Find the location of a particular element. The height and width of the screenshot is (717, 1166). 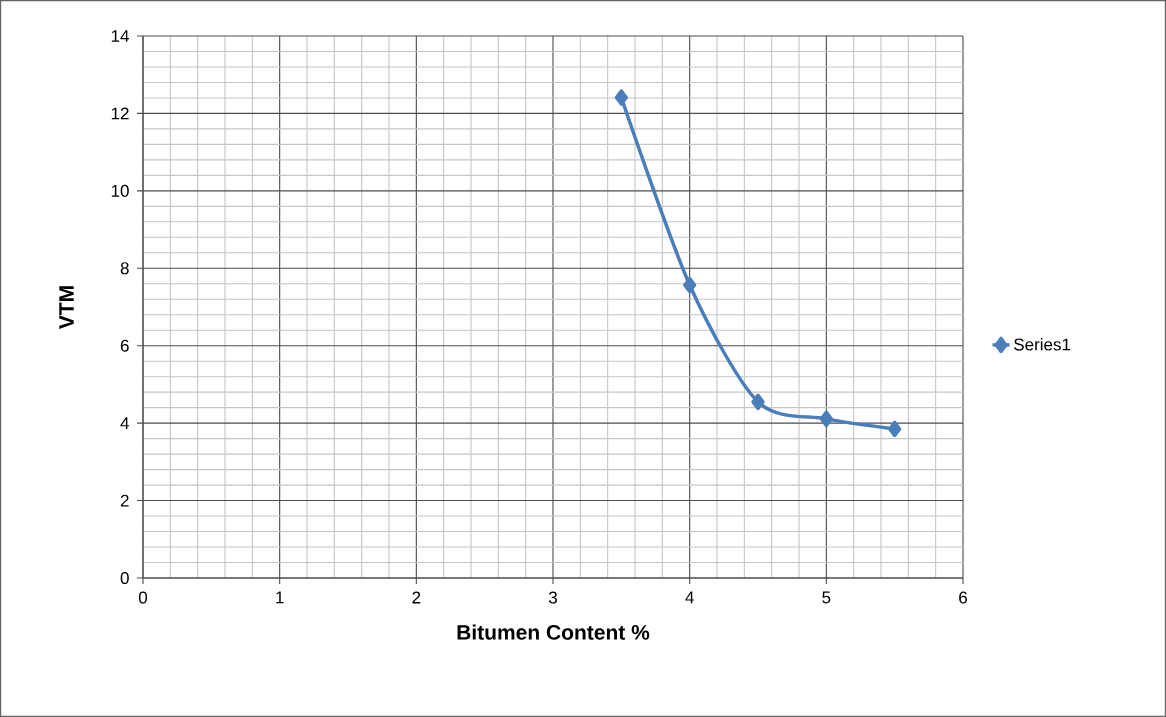

x-tick-label: 2 is located at coordinates (416, 597).